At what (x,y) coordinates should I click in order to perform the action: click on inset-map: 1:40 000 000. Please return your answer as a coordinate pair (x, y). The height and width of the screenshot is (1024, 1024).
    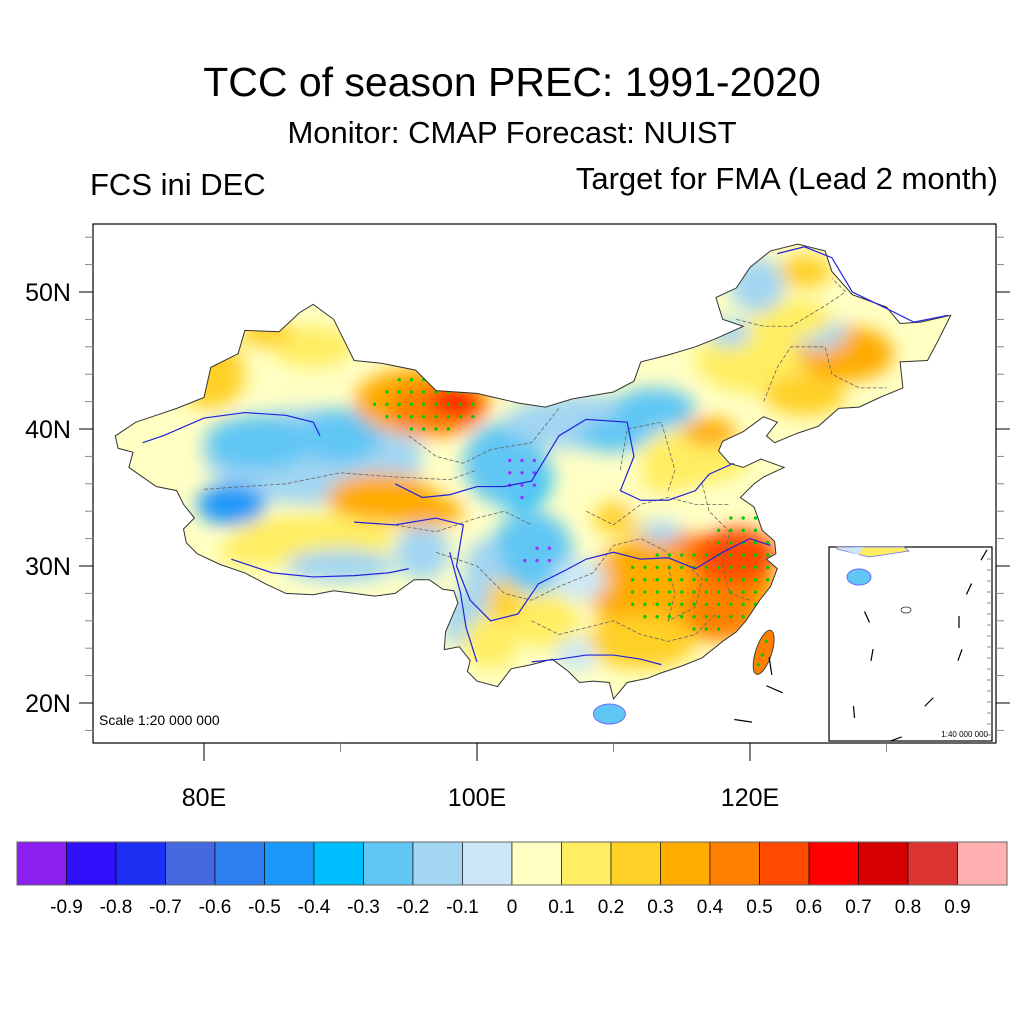
    Looking at the image, I should click on (910, 644).